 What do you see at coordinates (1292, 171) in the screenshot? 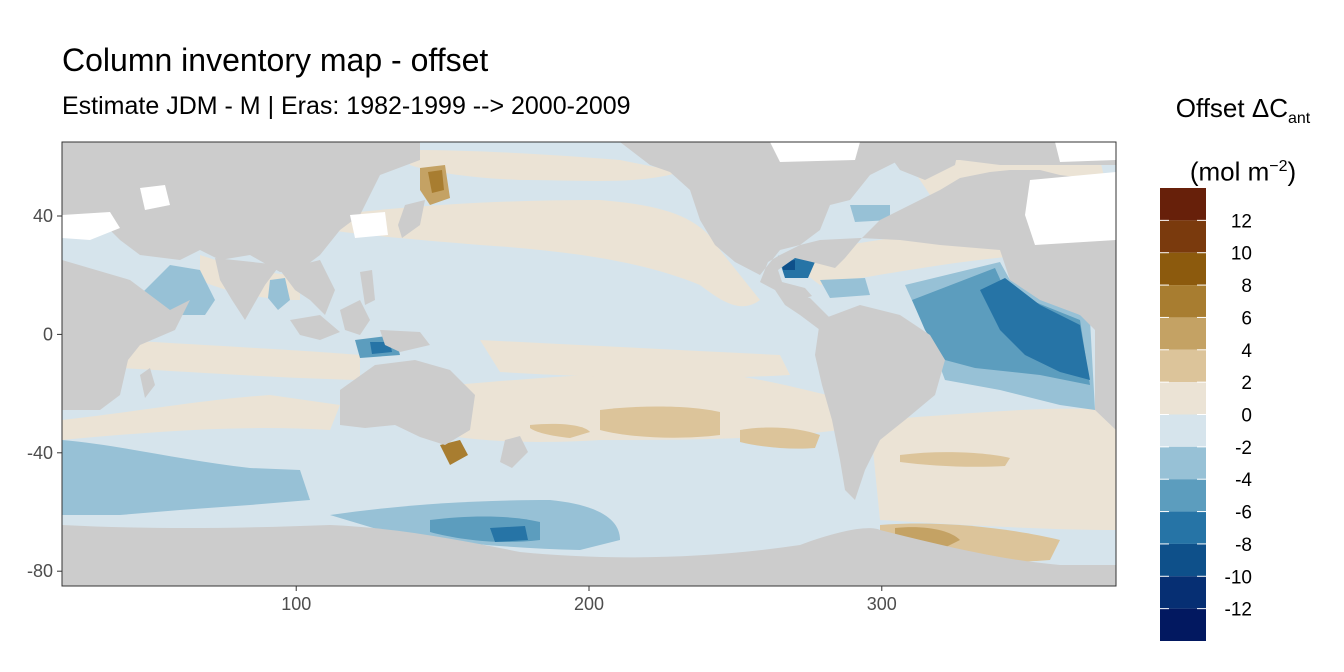
I see `legend-unit-post: )` at bounding box center [1292, 171].